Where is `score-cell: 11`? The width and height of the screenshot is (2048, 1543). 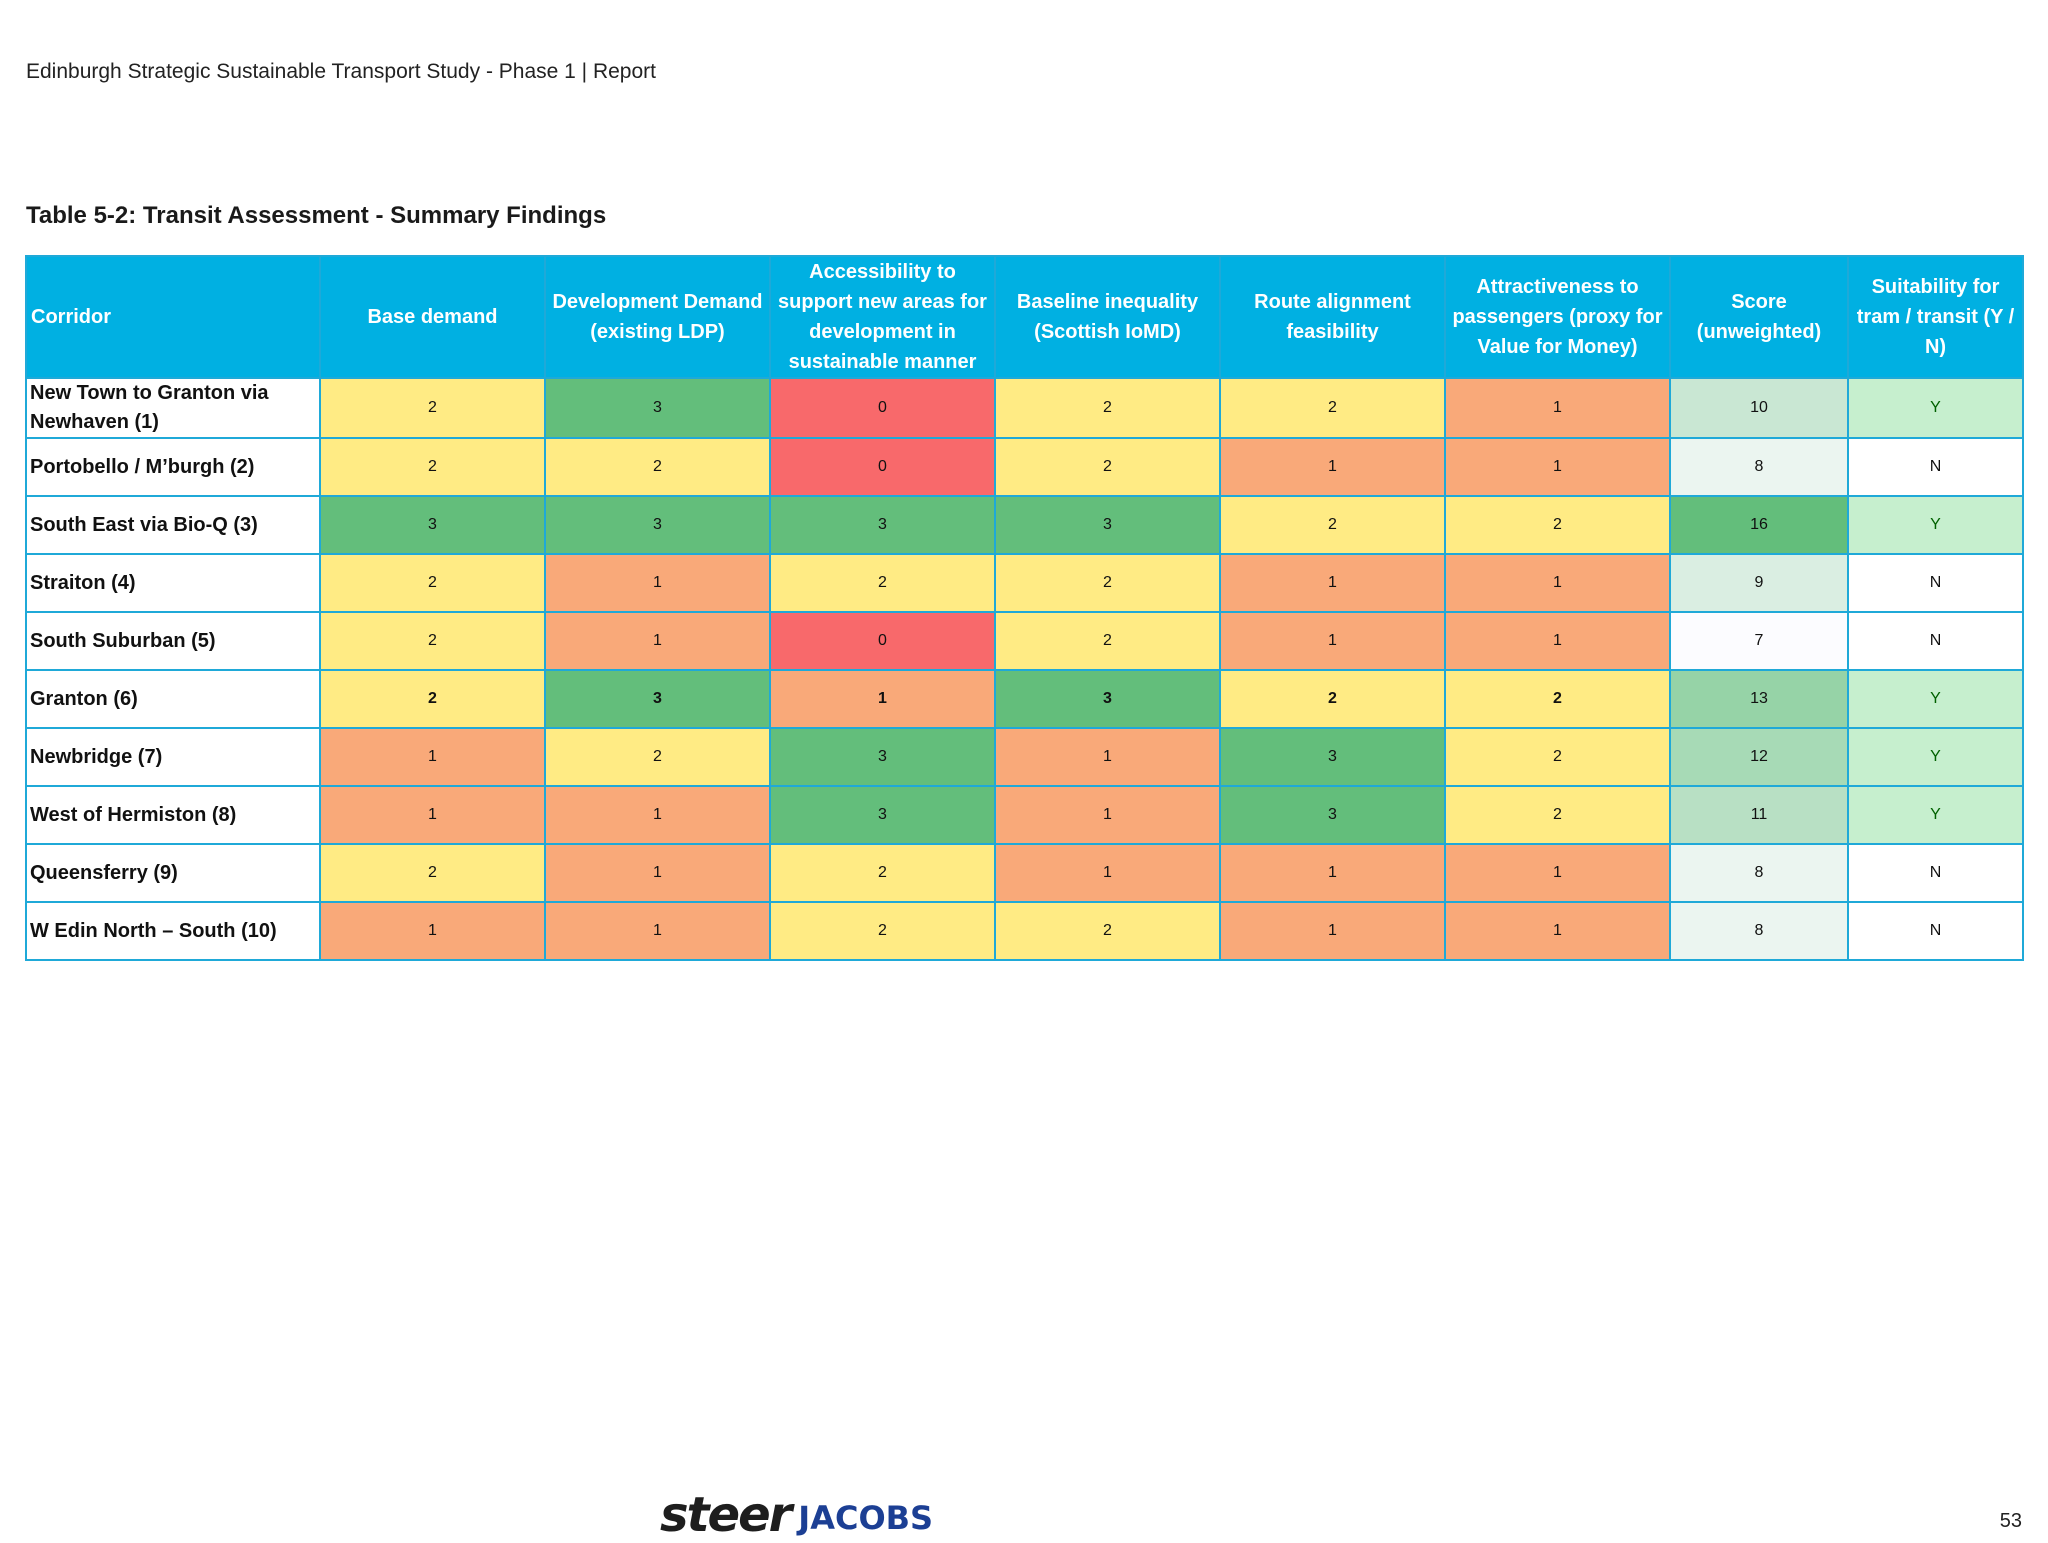 score-cell: 11 is located at coordinates (1759, 815).